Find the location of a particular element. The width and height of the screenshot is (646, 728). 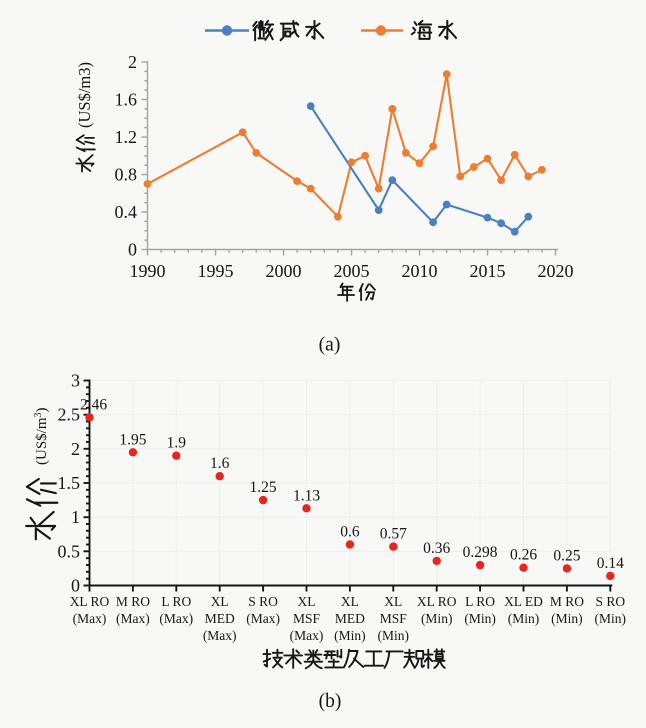

svg-text: 0.6 is located at coordinates (350, 532).